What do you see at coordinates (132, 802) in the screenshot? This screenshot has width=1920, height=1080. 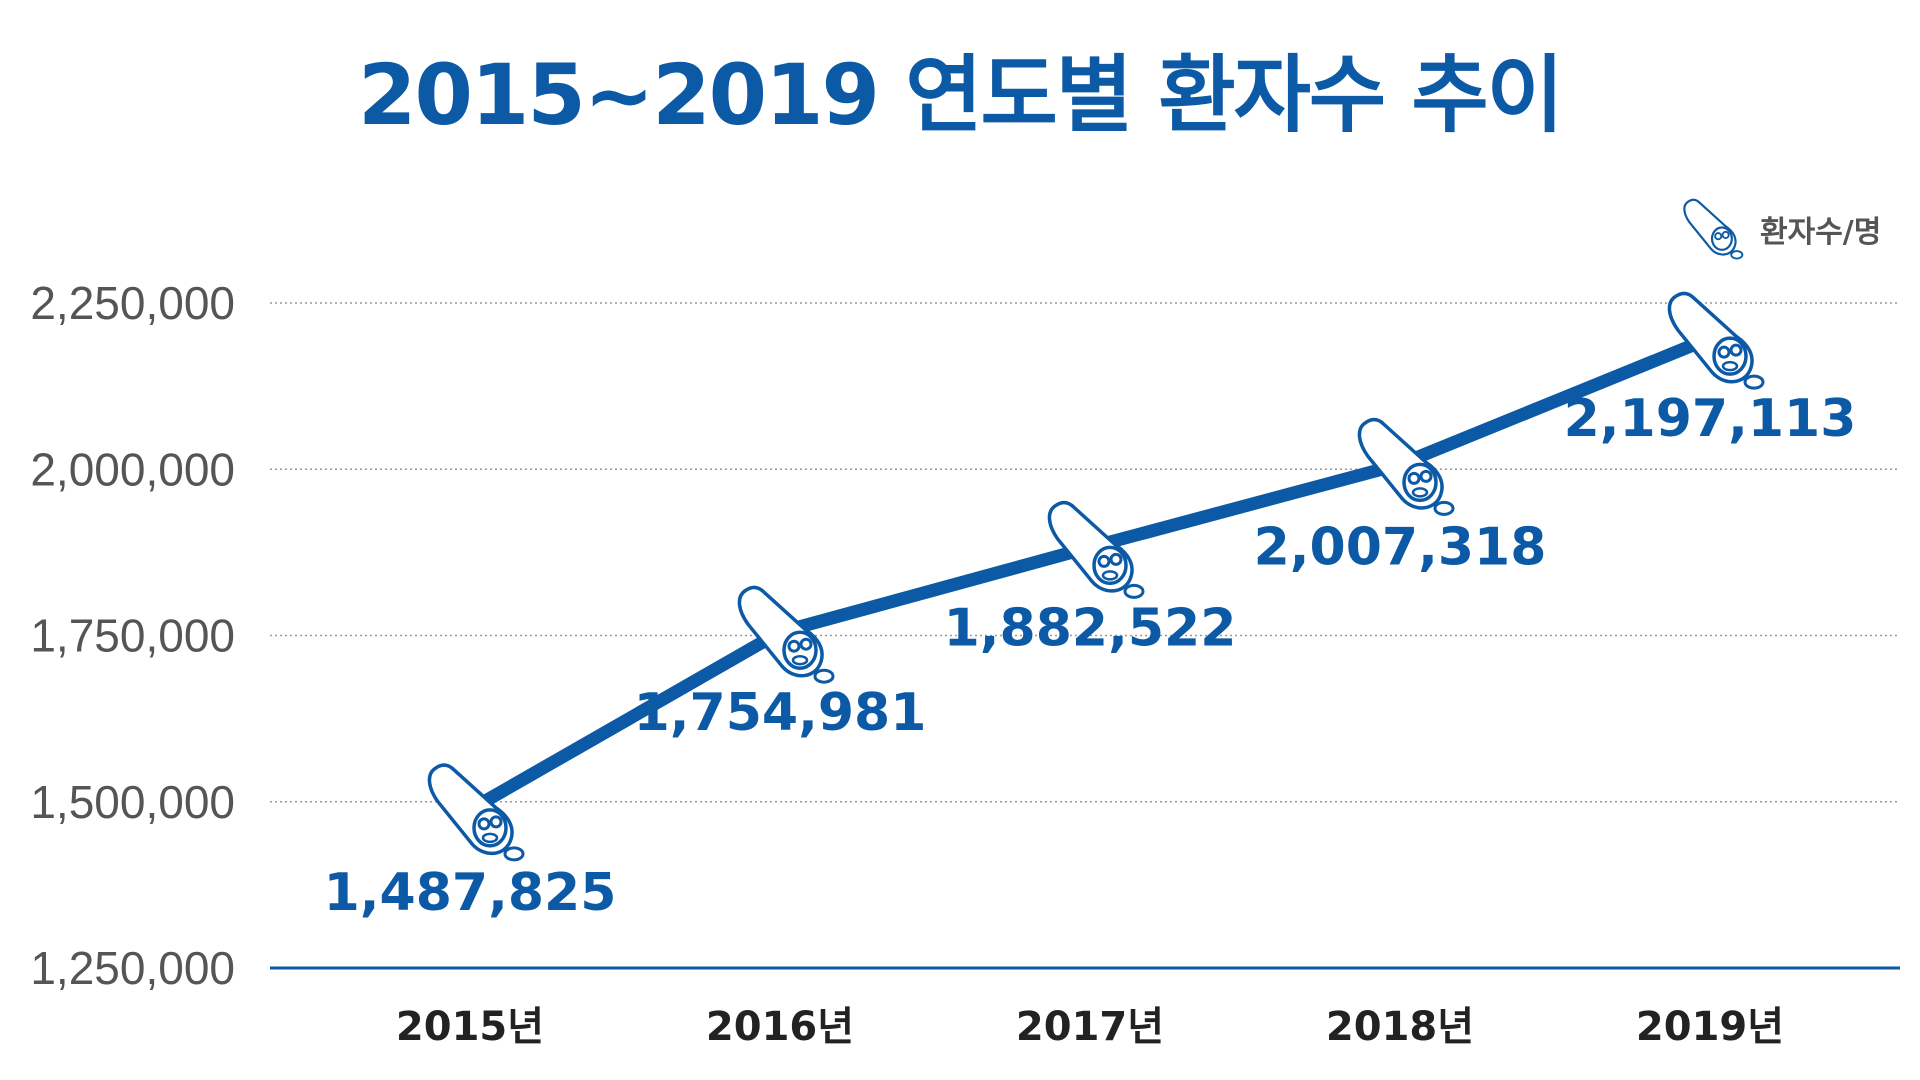 I see `y-tick-label: 1,500,000` at bounding box center [132, 802].